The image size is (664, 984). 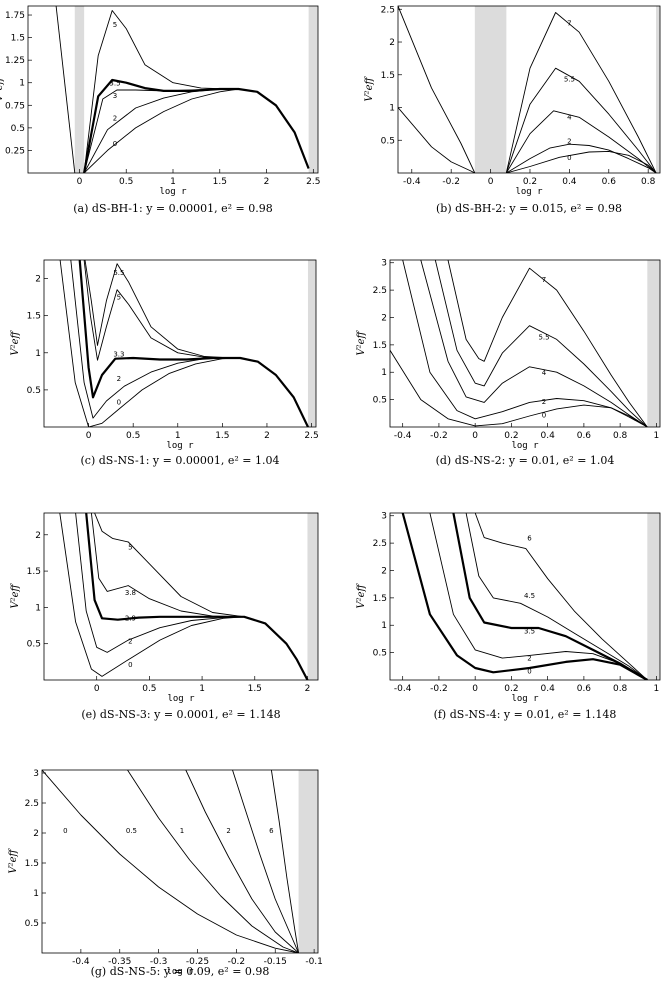 I want to click on curve-label: 0.5, so click(x=131, y=831).